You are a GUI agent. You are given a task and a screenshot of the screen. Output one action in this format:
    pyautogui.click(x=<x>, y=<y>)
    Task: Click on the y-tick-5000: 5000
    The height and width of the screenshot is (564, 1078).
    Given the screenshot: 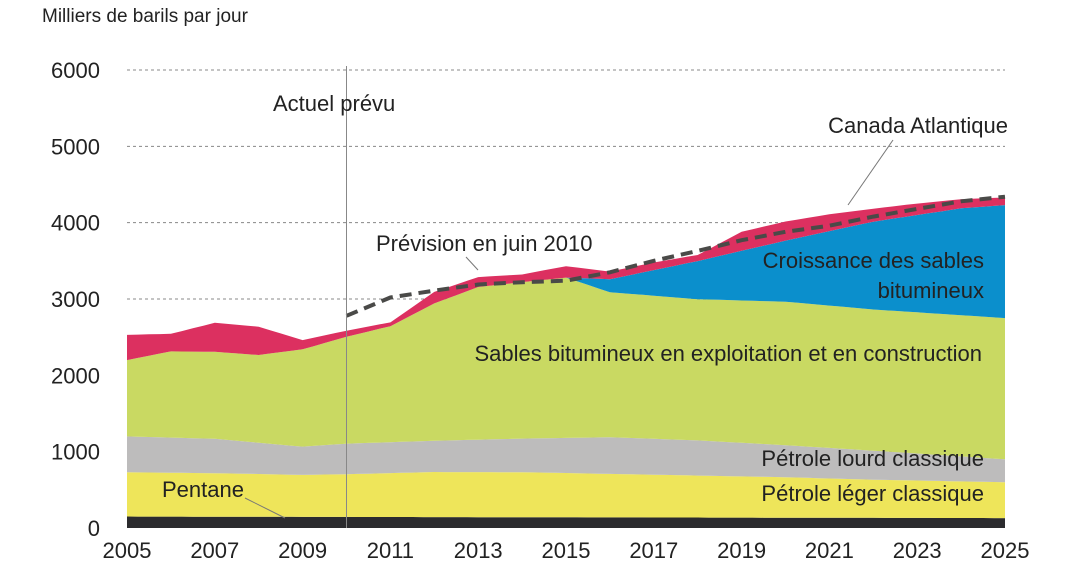 What is the action you would take?
    pyautogui.click(x=75, y=146)
    